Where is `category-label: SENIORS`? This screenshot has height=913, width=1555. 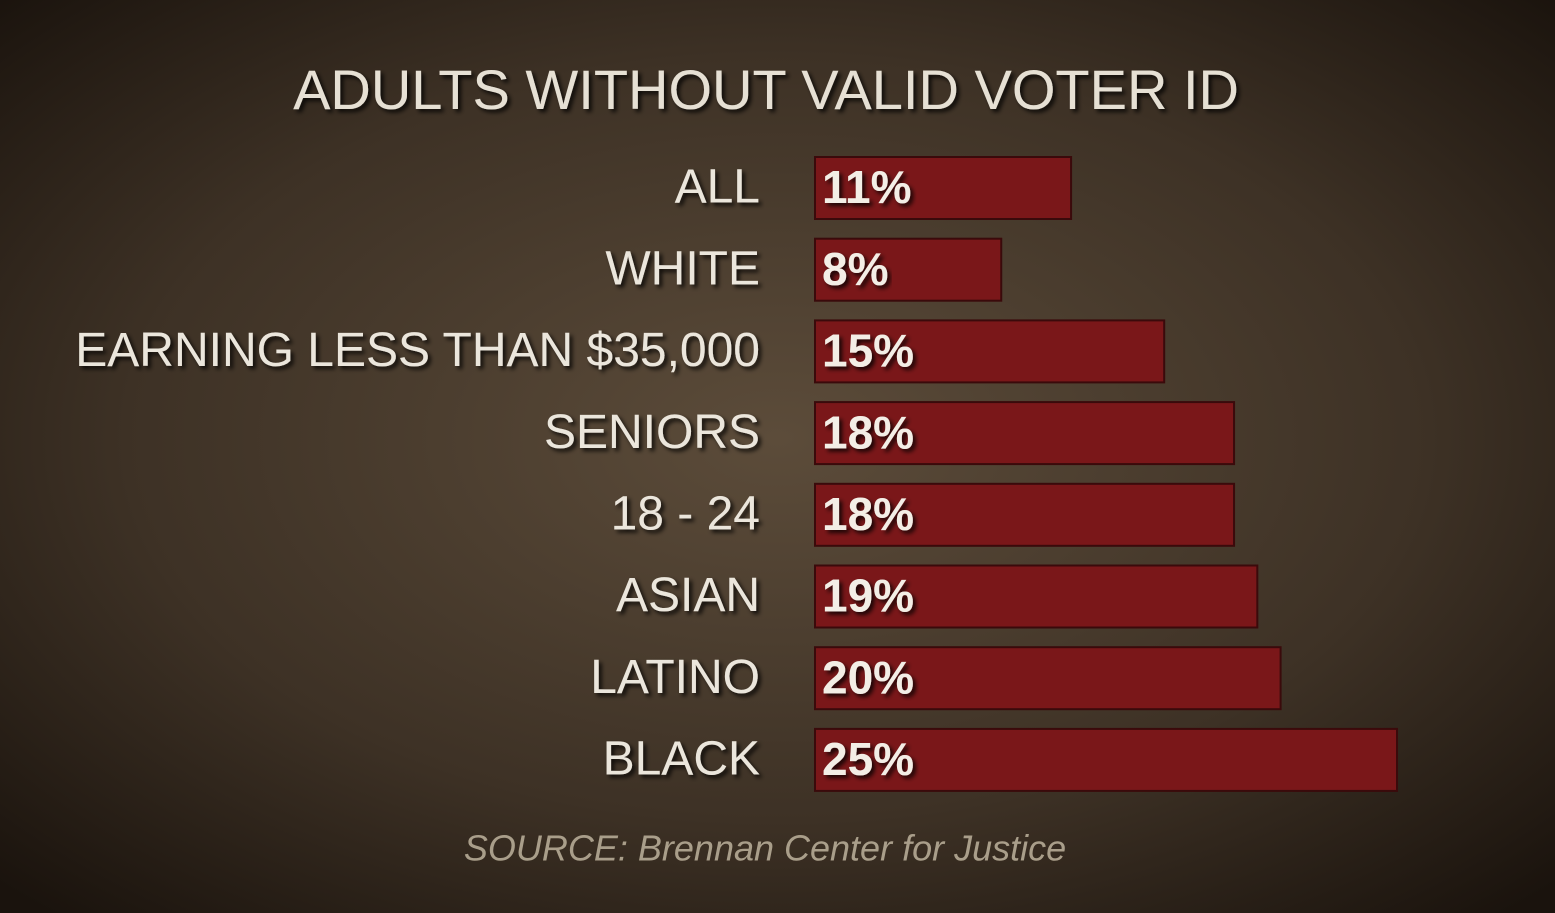
category-label: SENIORS is located at coordinates (652, 432).